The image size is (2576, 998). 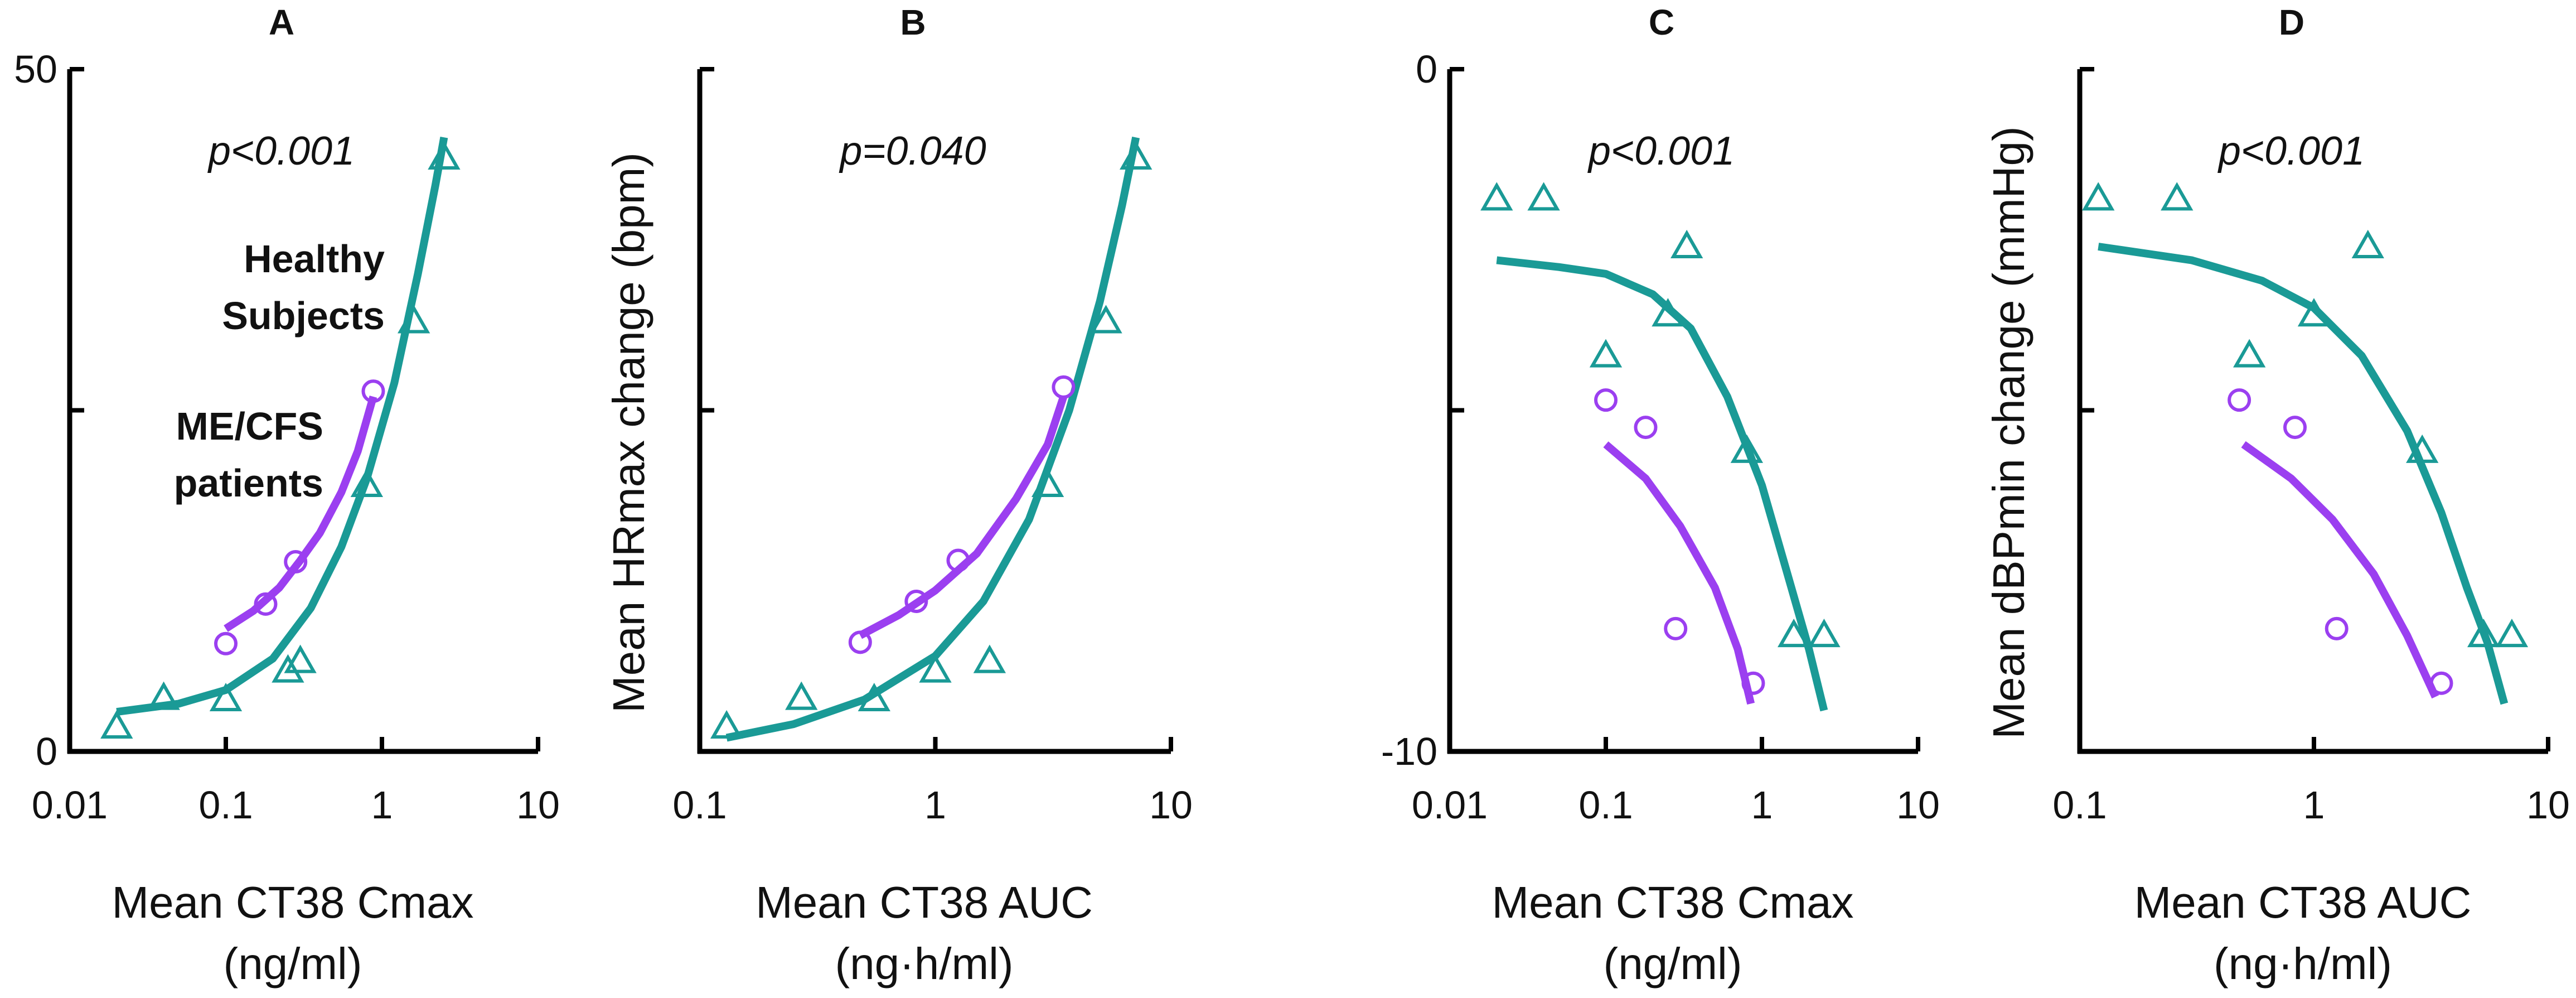 I want to click on panel-c-healthy-fit-line, so click(x=1662, y=484).